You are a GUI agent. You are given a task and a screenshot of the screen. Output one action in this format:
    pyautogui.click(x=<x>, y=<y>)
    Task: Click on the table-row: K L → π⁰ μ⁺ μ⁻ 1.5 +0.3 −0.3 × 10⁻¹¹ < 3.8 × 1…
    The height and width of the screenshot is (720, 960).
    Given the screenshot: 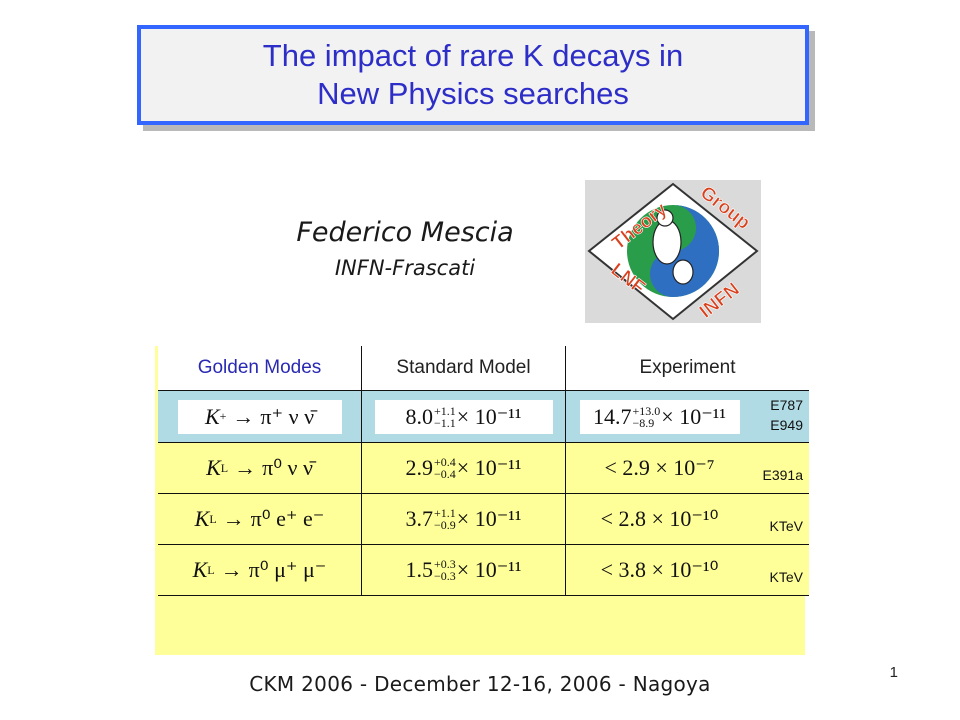 What is the action you would take?
    pyautogui.click(x=483, y=570)
    